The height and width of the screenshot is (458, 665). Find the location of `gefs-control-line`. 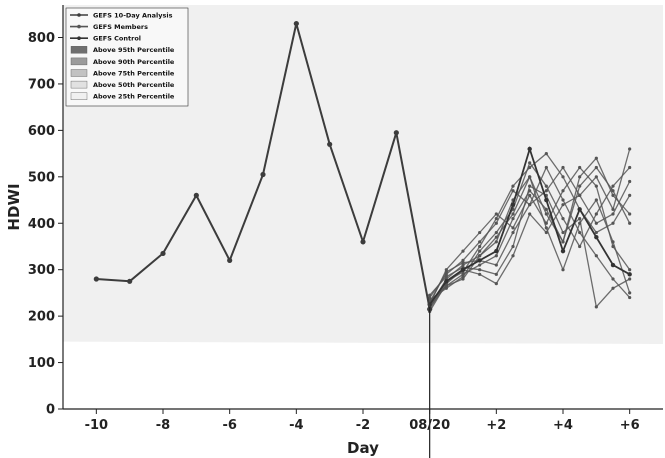

gefs-control-line is located at coordinates (529, 226).